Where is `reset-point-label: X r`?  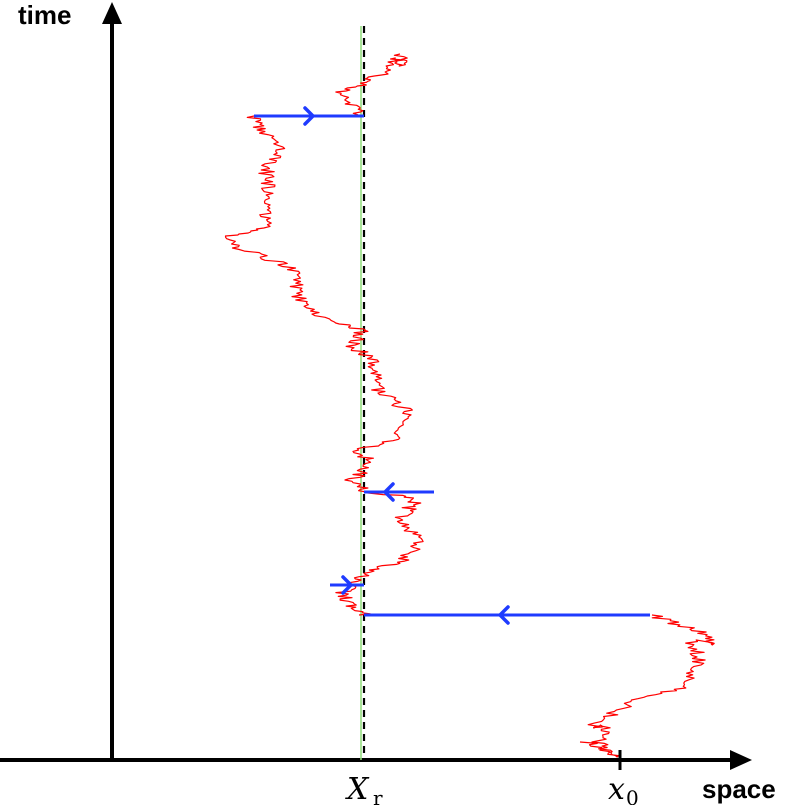 reset-point-label: X r is located at coordinates (364, 788).